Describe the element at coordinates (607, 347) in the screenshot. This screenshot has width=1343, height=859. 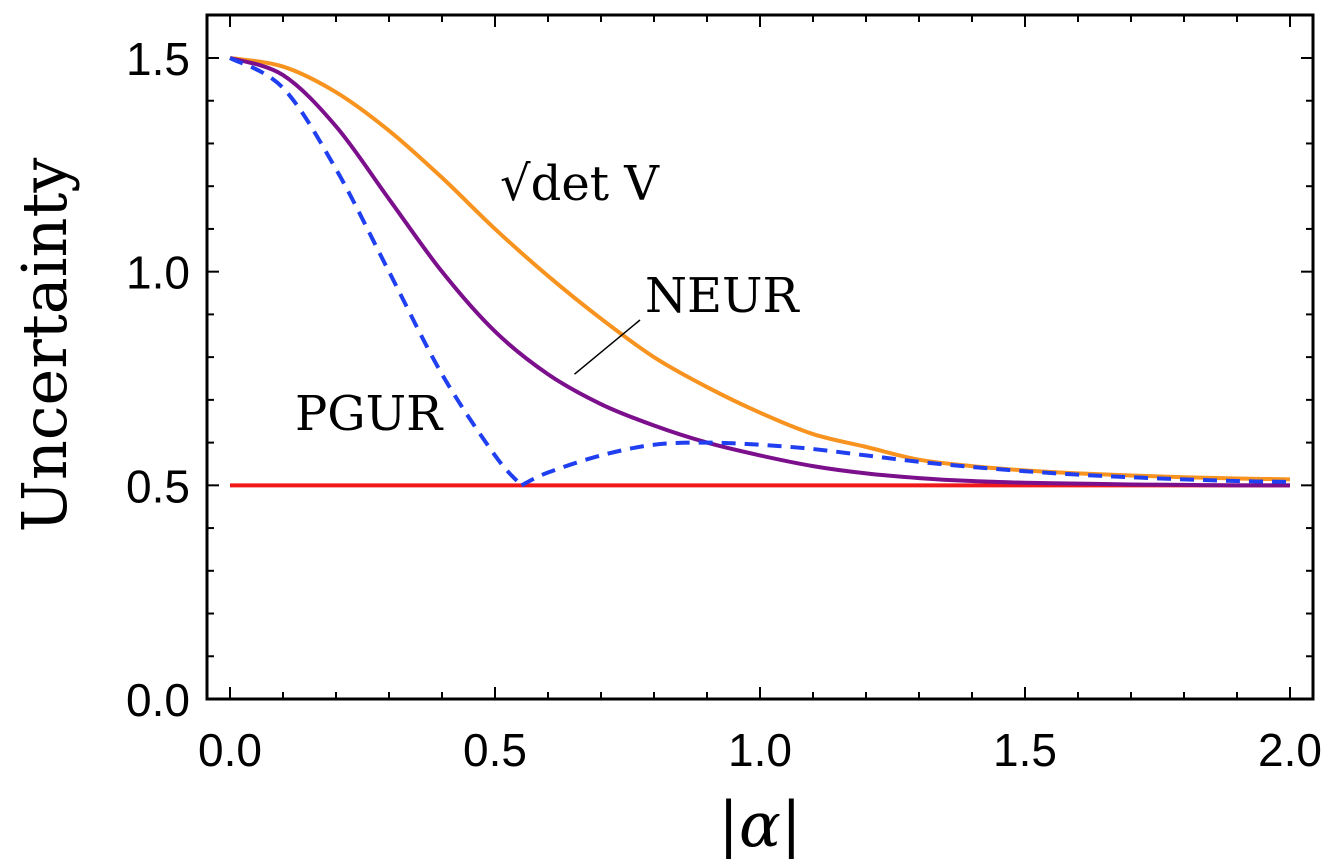
I see `annotation-neur-leader` at that location.